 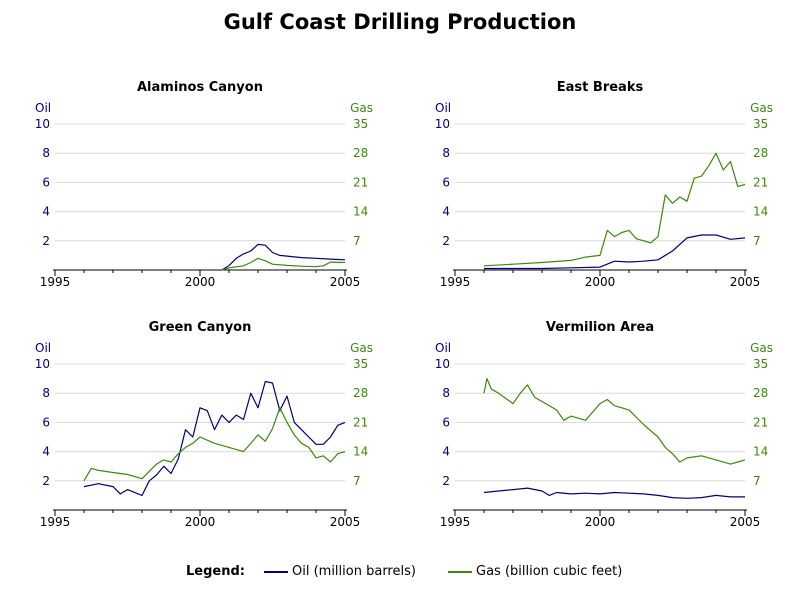 What do you see at coordinates (443, 108) in the screenshot?
I see `panel-2-left-axis-label: Oil` at bounding box center [443, 108].